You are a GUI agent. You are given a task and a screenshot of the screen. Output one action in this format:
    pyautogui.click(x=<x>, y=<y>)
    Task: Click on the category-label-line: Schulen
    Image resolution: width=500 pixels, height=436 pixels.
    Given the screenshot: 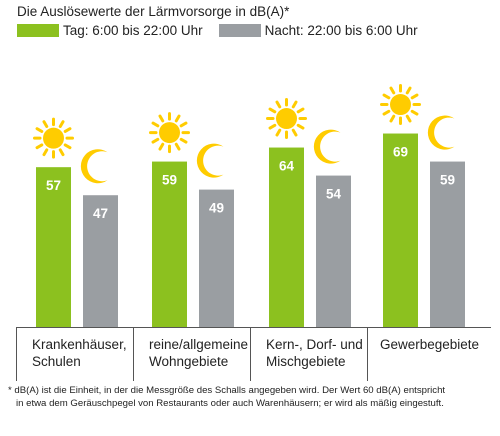 What is the action you would take?
    pyautogui.click(x=56, y=361)
    